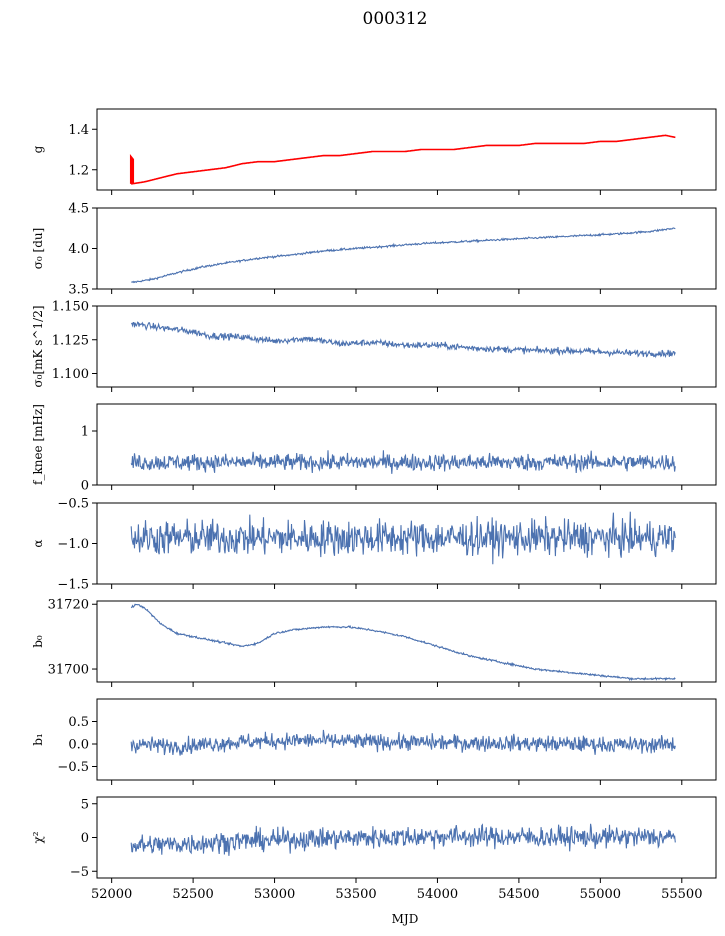  I want to click on panel-sigma0_du: 3.5 4.0 4.5 σ₀ [du], so click(374, 250).